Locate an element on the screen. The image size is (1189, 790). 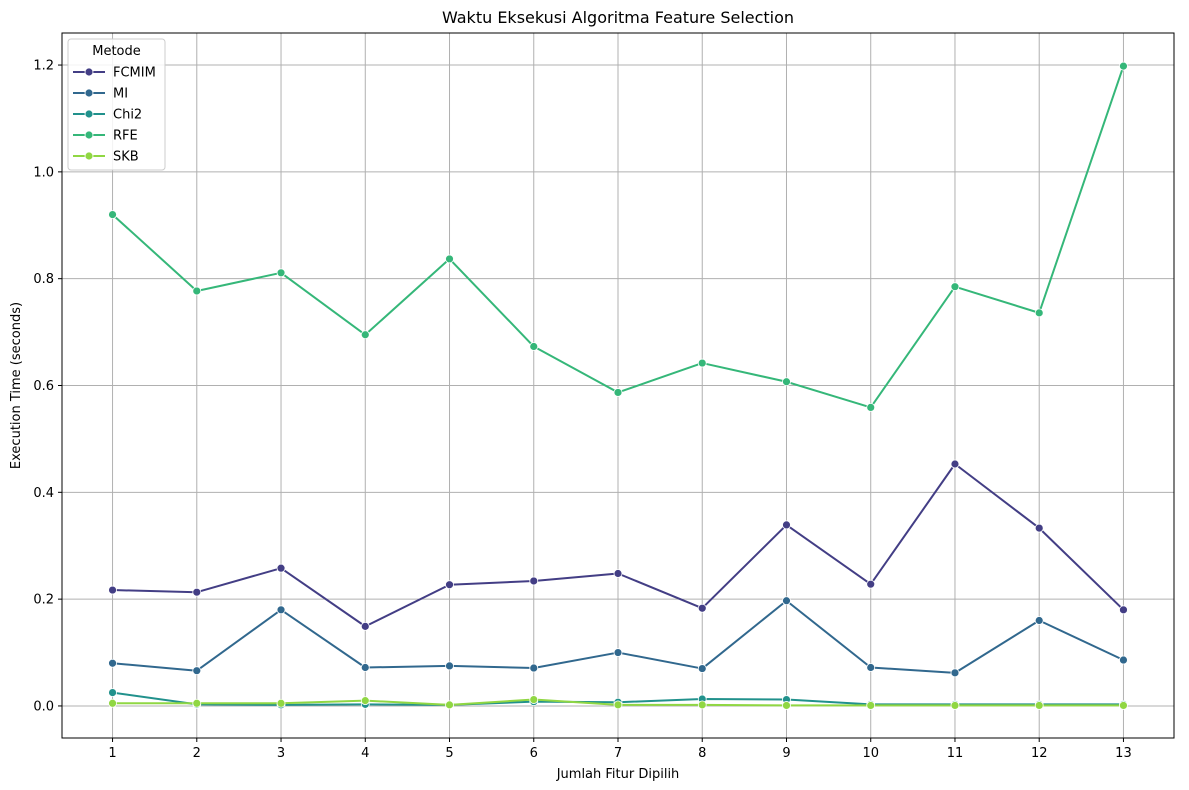
y-tick-label: 0.6 is located at coordinates (43, 386).